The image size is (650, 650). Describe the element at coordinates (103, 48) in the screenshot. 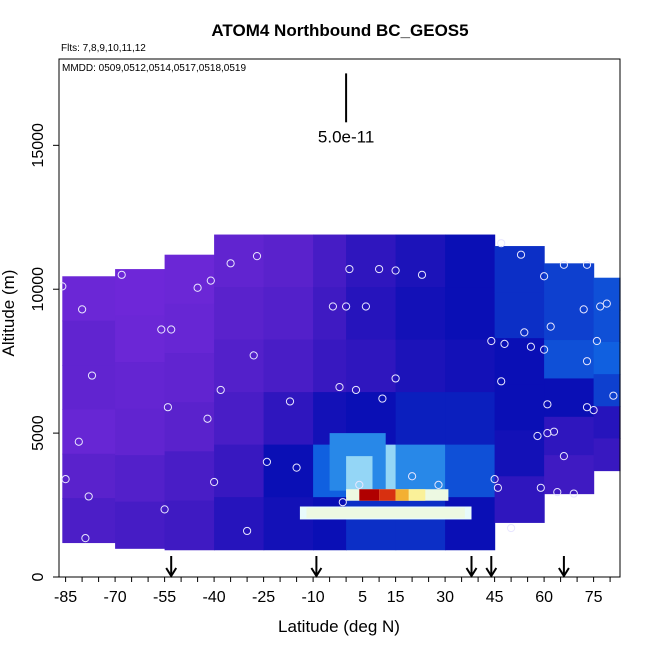

I see `flights-note: Flts: 7,8,9,10,11,12` at that location.